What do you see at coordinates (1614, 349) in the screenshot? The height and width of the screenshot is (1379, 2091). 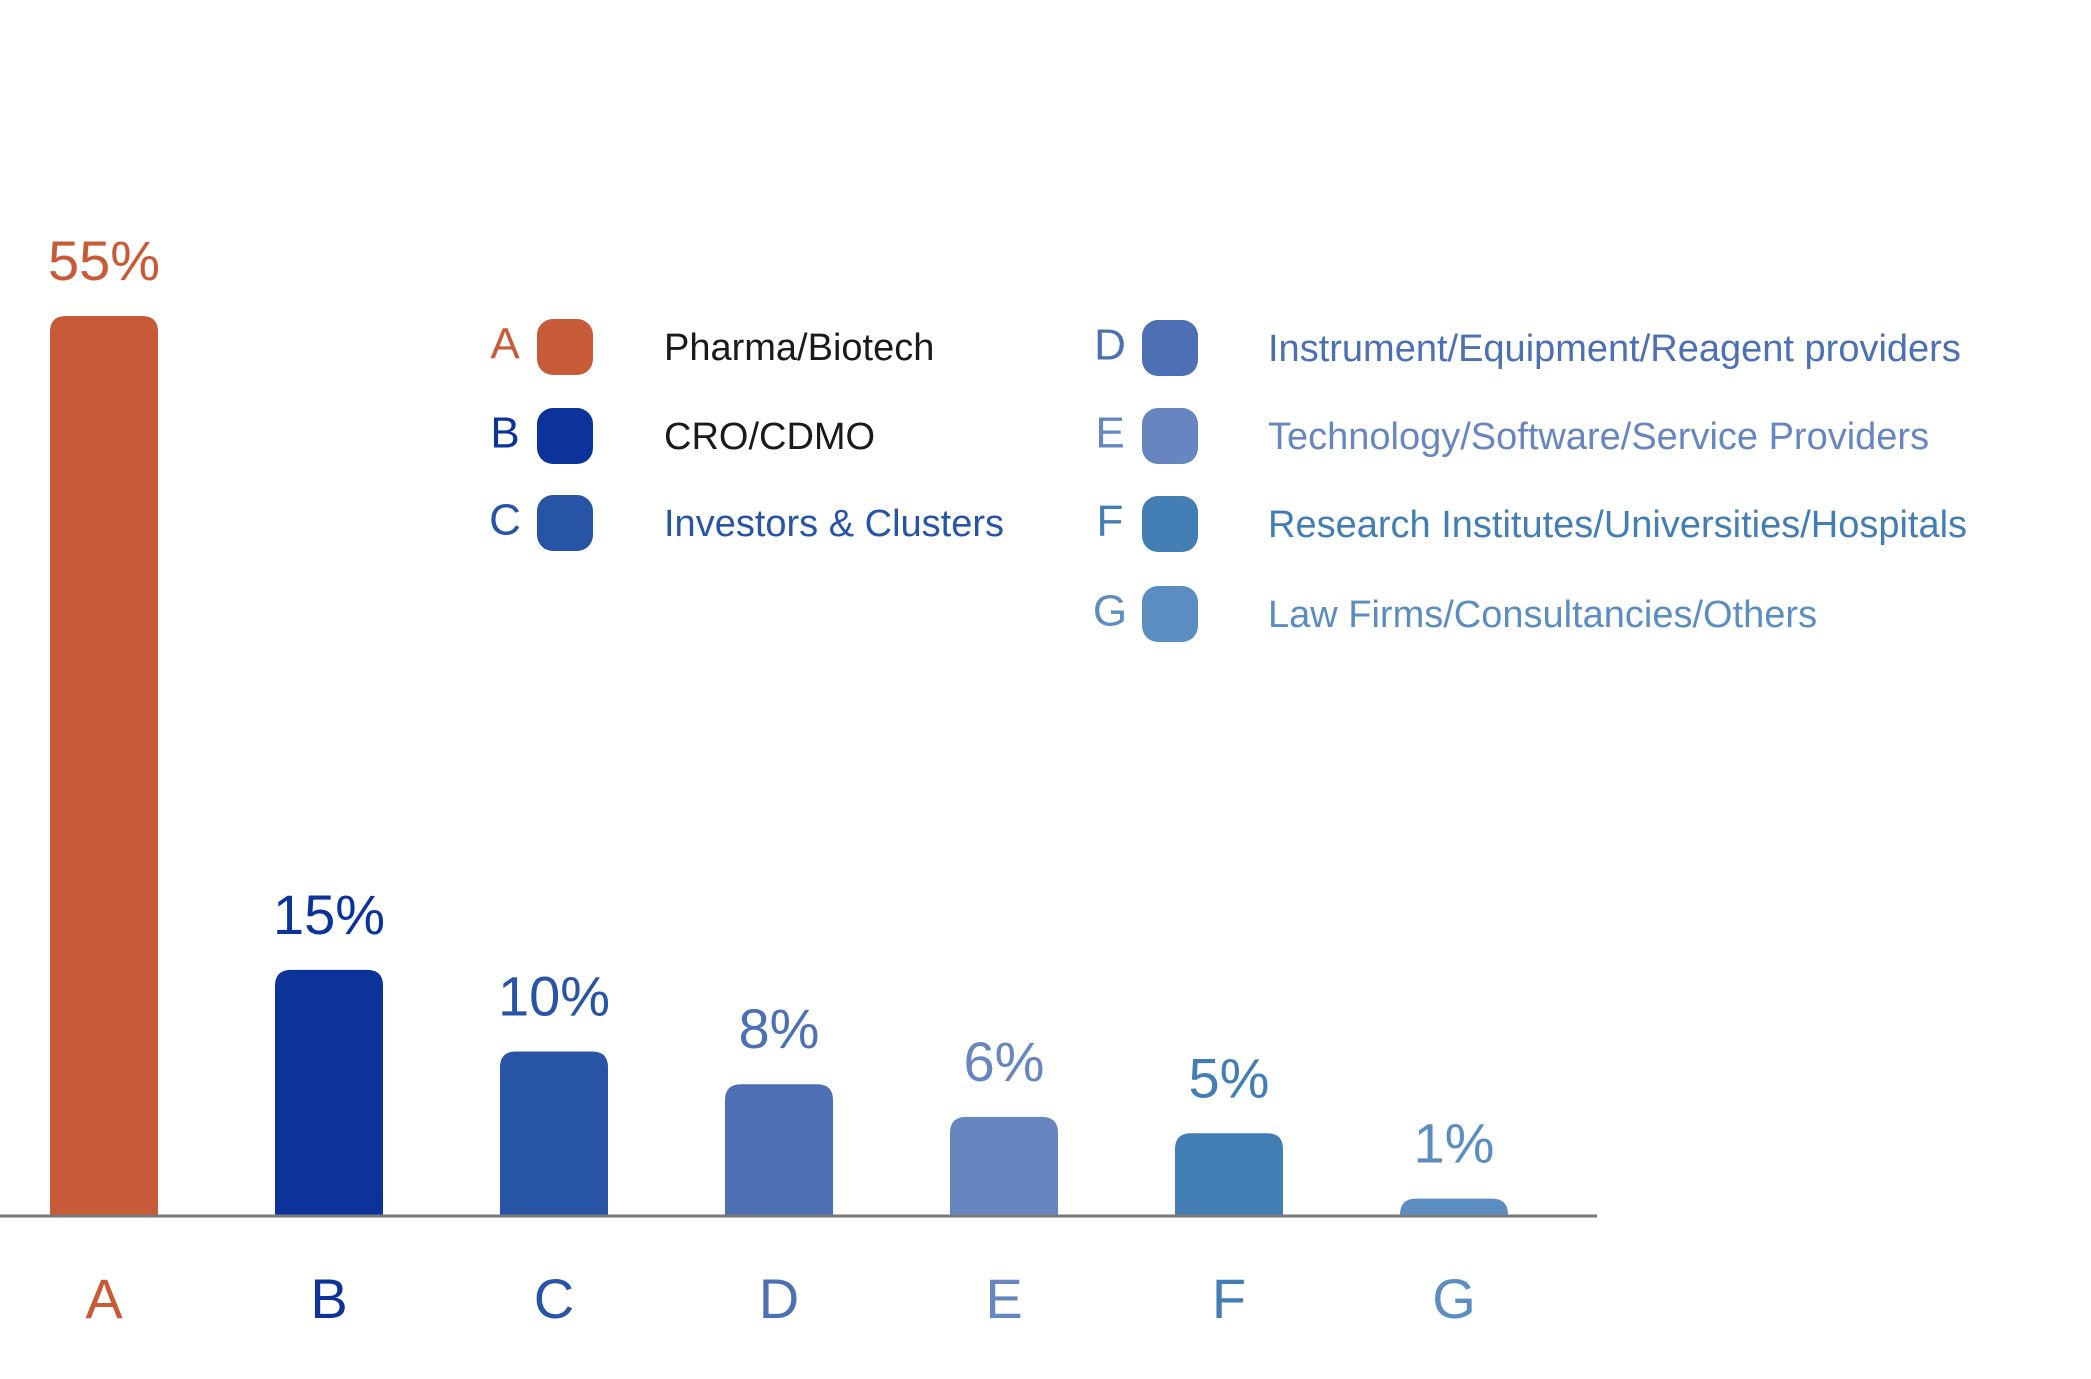 I see `legend-label-d: Instrument/Equipment/Reagent providers` at bounding box center [1614, 349].